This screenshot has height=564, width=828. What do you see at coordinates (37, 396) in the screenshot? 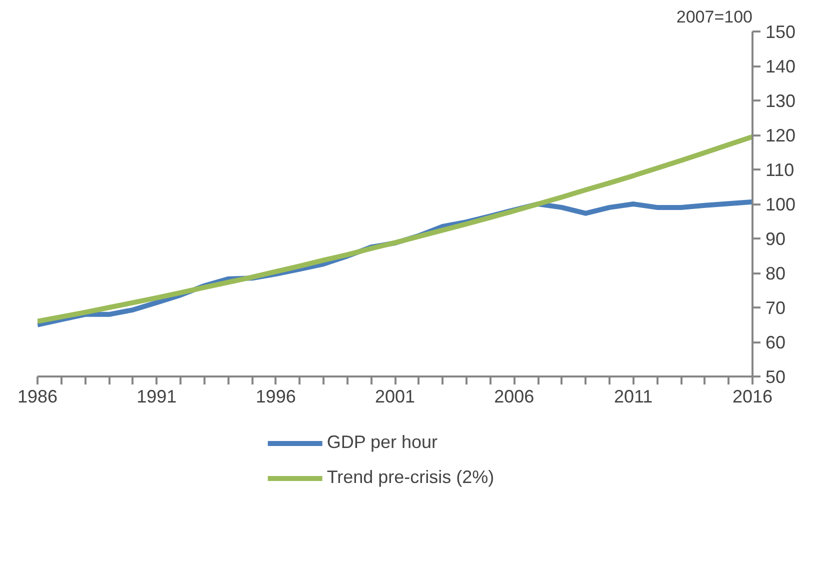
I see `x-tick-label: 1986` at bounding box center [37, 396].